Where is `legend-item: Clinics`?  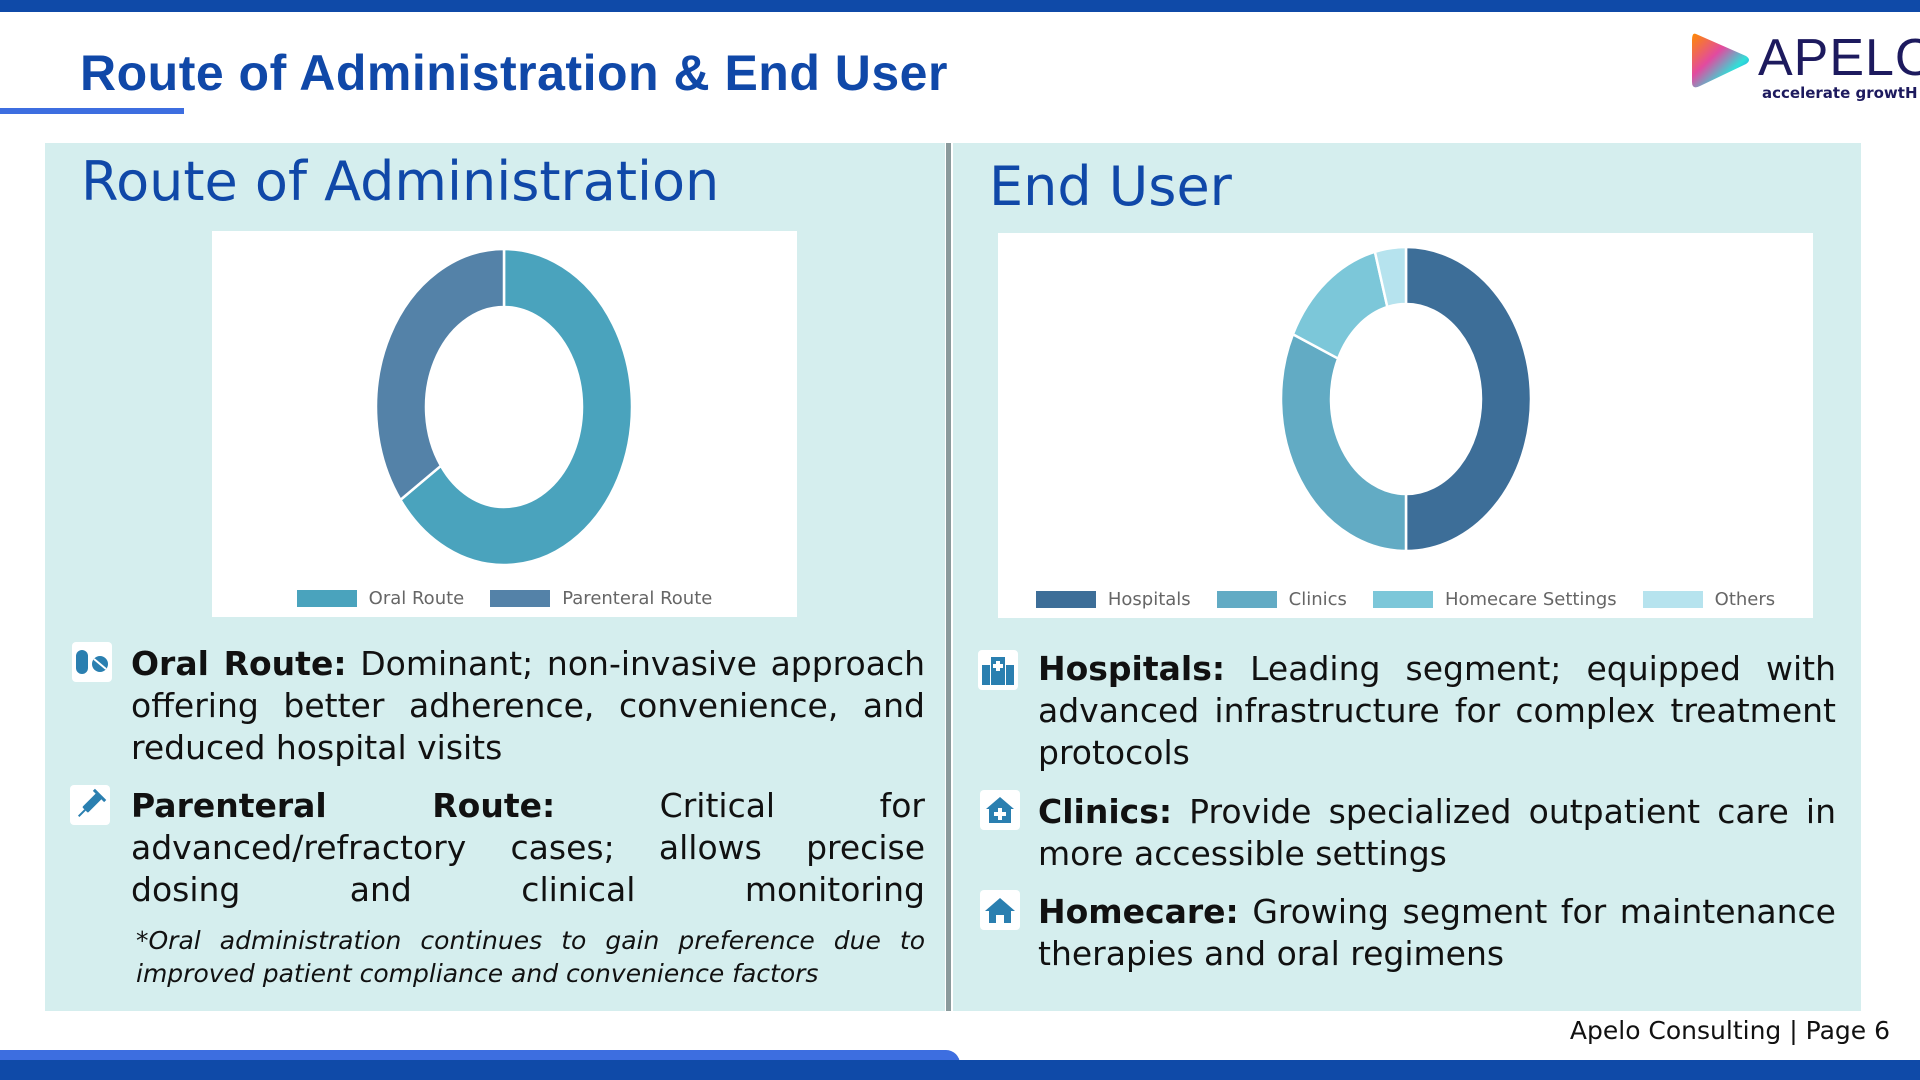
legend-item: Clinics is located at coordinates (1281, 599).